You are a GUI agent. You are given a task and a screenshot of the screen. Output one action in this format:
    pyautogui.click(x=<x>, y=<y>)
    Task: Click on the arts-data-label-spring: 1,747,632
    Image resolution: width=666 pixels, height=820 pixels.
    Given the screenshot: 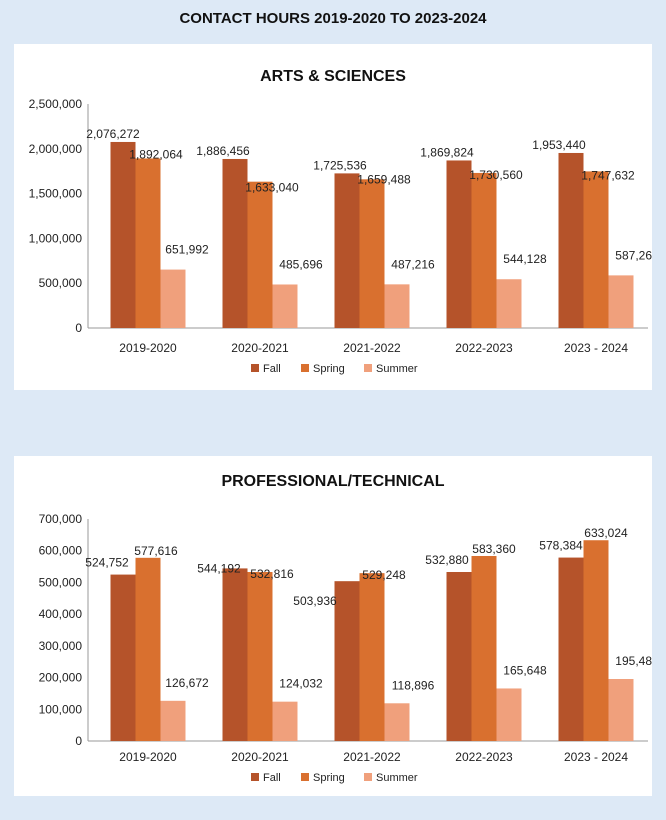 What is the action you would take?
    pyautogui.click(x=608, y=175)
    